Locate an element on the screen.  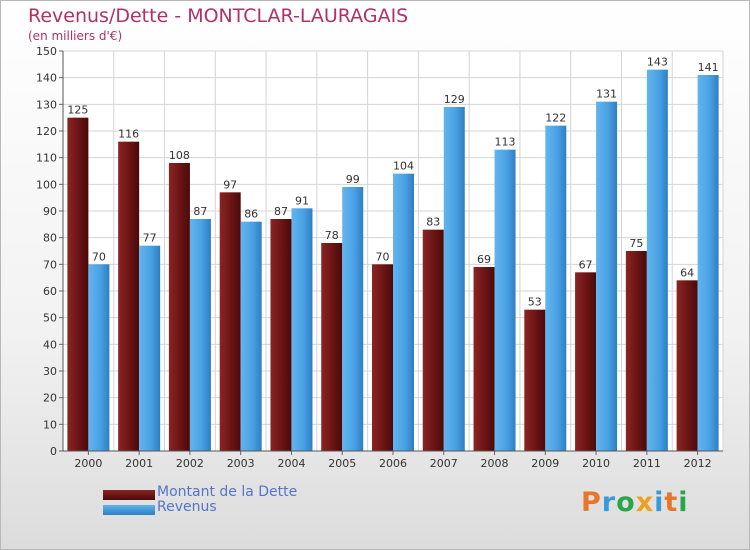
y-tick-label: 10 is located at coordinates (50, 424).